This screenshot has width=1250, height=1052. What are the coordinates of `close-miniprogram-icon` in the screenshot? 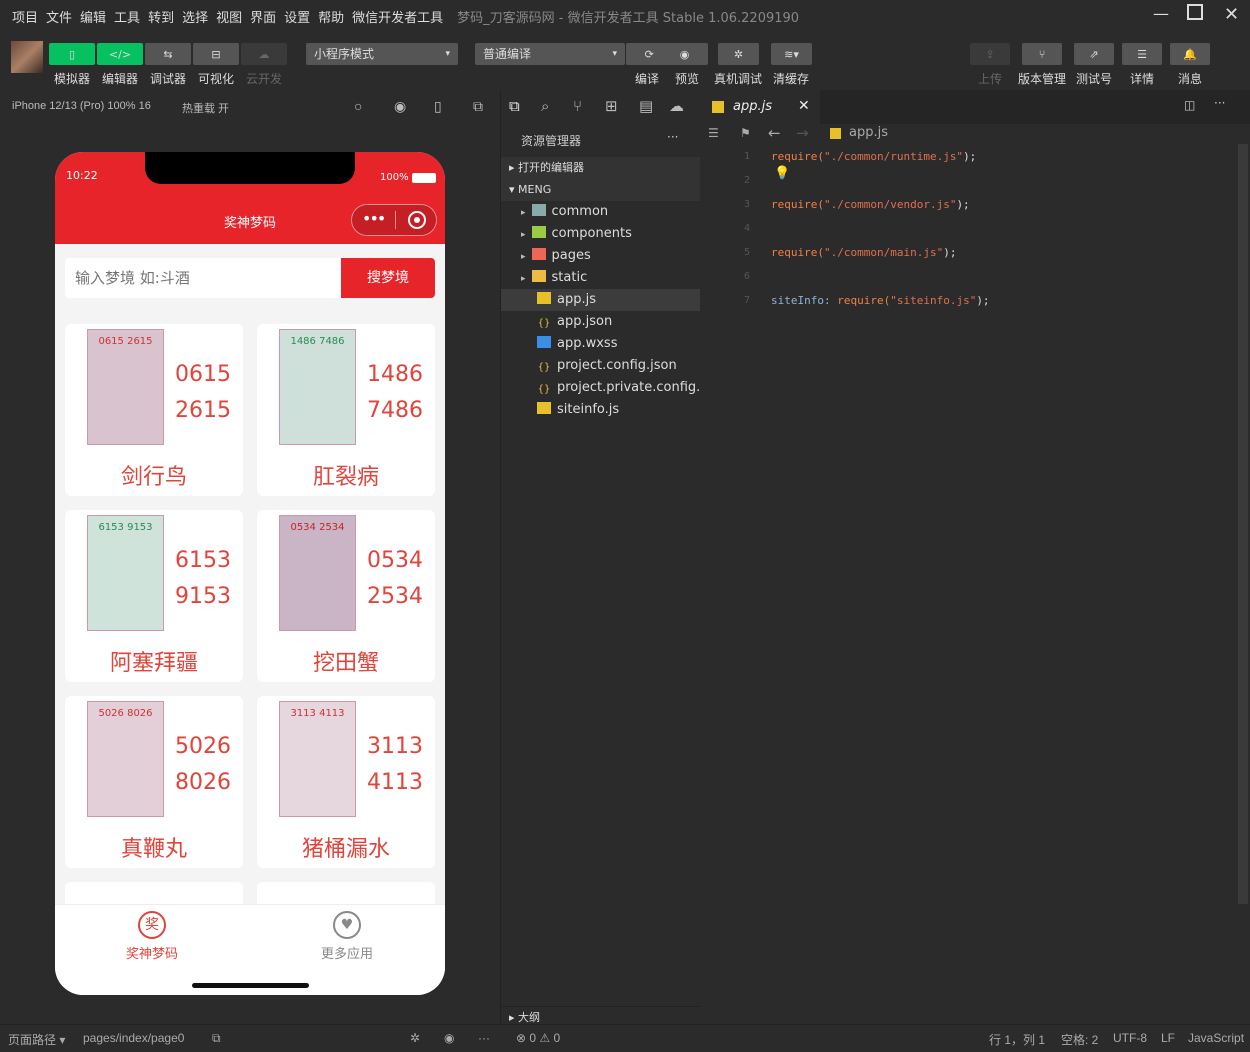 It's located at (417, 220).